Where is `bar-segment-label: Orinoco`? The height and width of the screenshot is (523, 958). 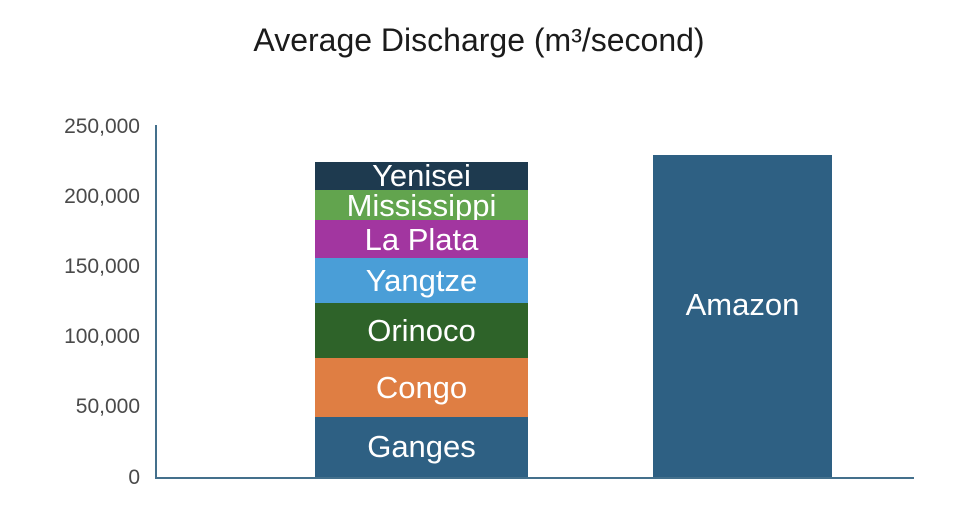 bar-segment-label: Orinoco is located at coordinates (421, 330).